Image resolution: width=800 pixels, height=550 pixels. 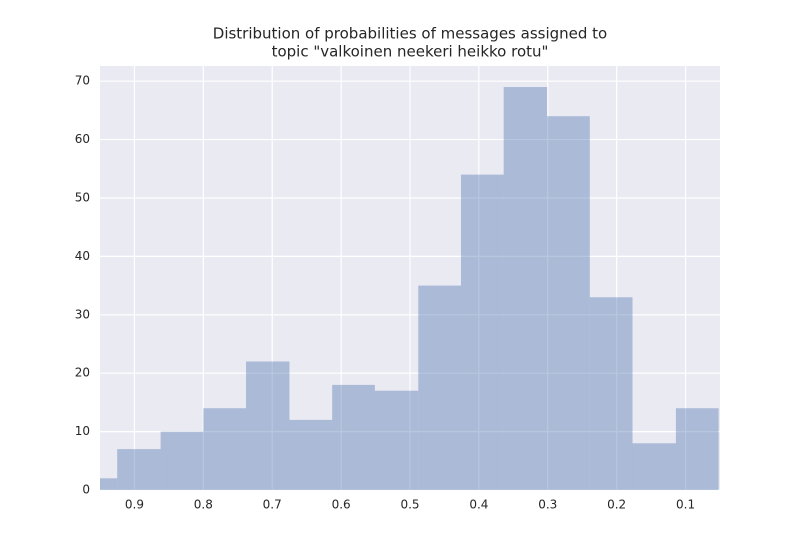 What do you see at coordinates (272, 505) in the screenshot?
I see `x-tick-label: 0.7` at bounding box center [272, 505].